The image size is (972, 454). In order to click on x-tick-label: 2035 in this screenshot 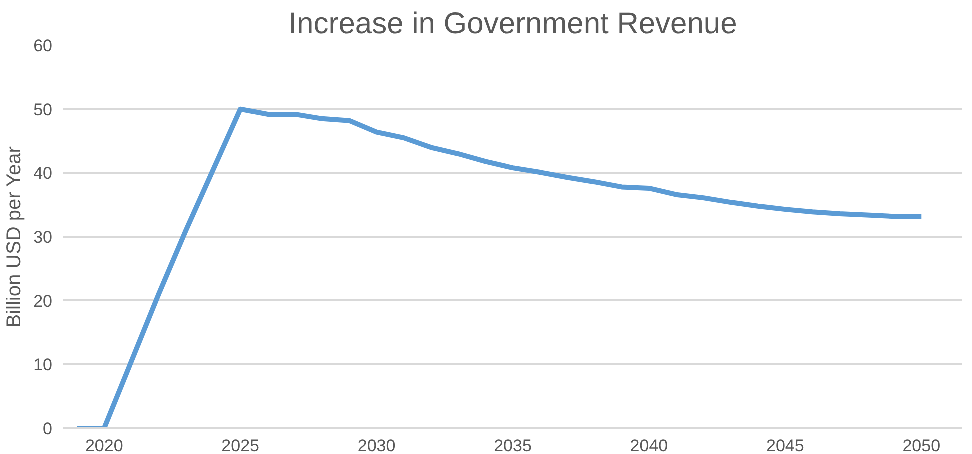, I will do `click(513, 445)`.